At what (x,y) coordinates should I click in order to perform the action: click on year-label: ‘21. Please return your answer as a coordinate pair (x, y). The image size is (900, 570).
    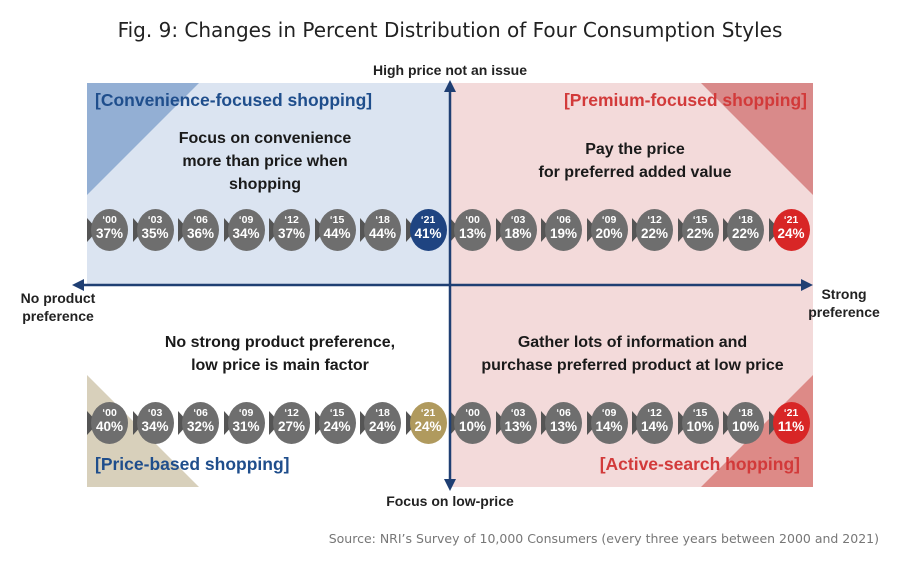
    Looking at the image, I should click on (428, 413).